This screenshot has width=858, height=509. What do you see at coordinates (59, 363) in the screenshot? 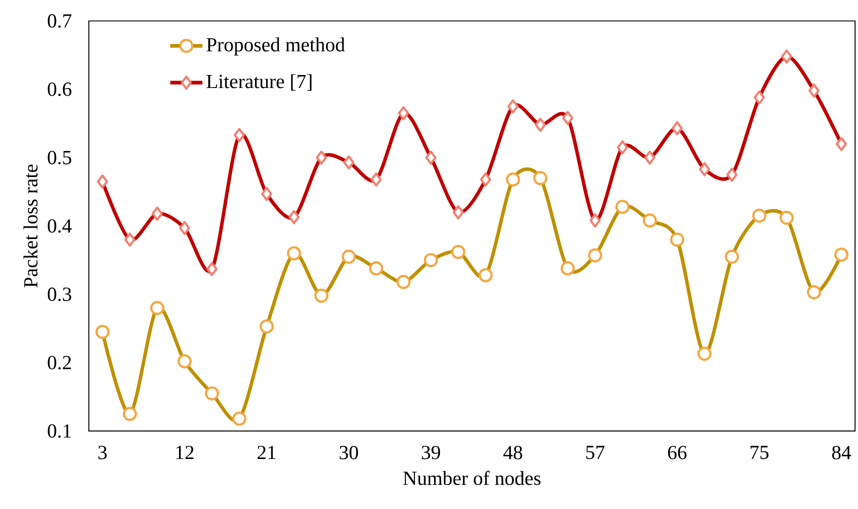
I see `y-tick-label: 0.2` at bounding box center [59, 363].